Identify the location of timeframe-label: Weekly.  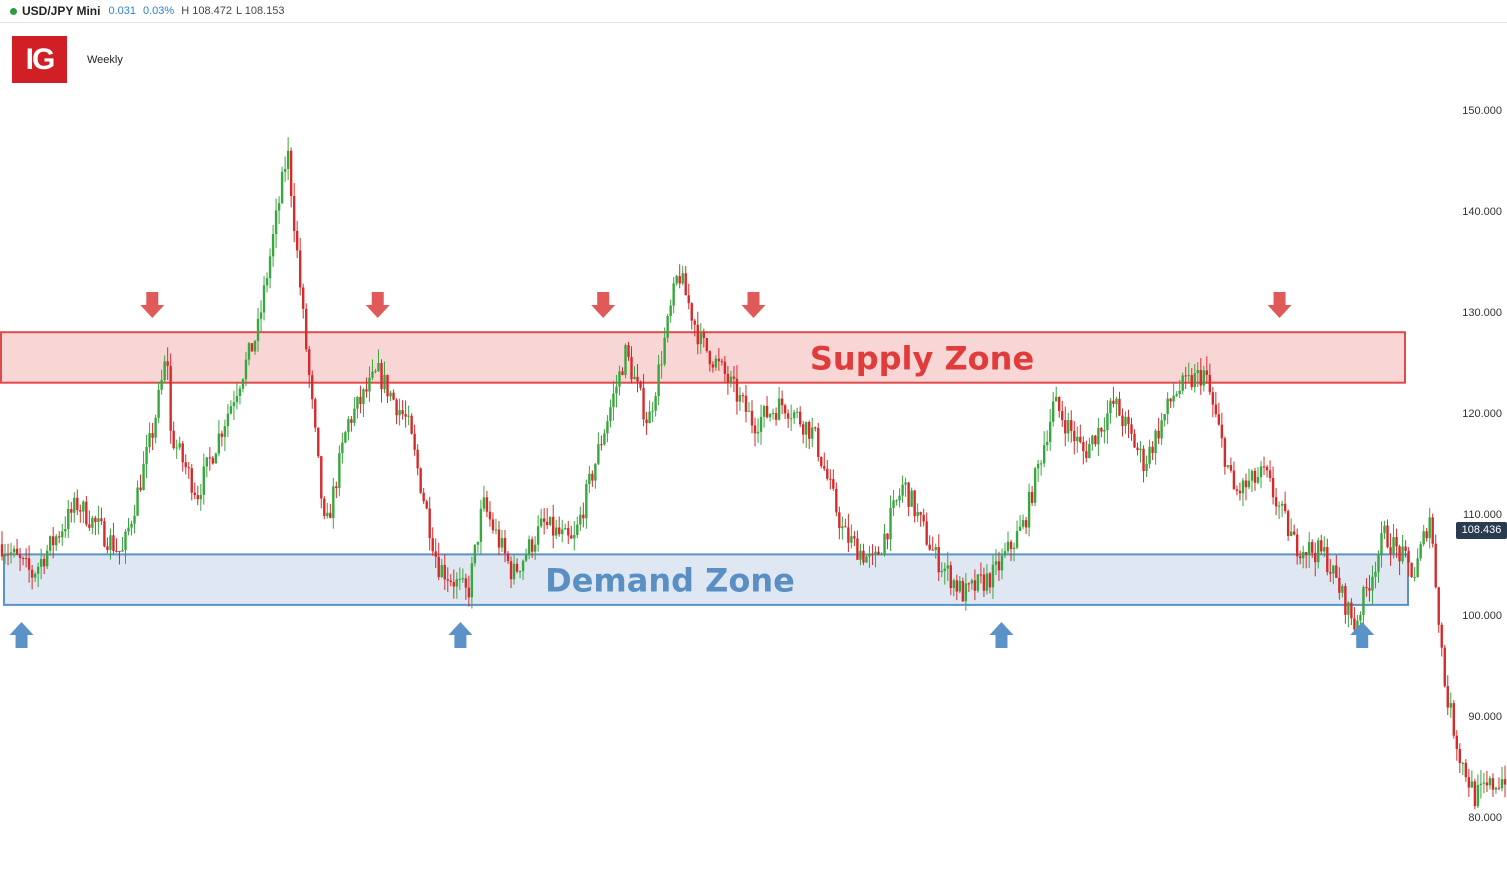
(105, 60).